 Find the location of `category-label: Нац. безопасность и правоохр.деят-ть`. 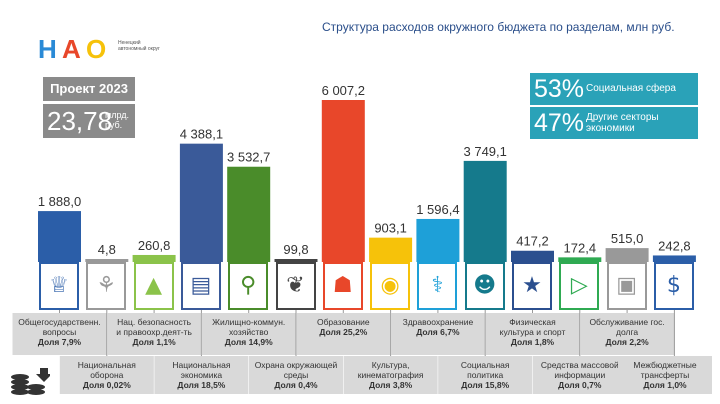

category-label: Нац. безопасность и правоохр.деят-ть is located at coordinates (154, 327).